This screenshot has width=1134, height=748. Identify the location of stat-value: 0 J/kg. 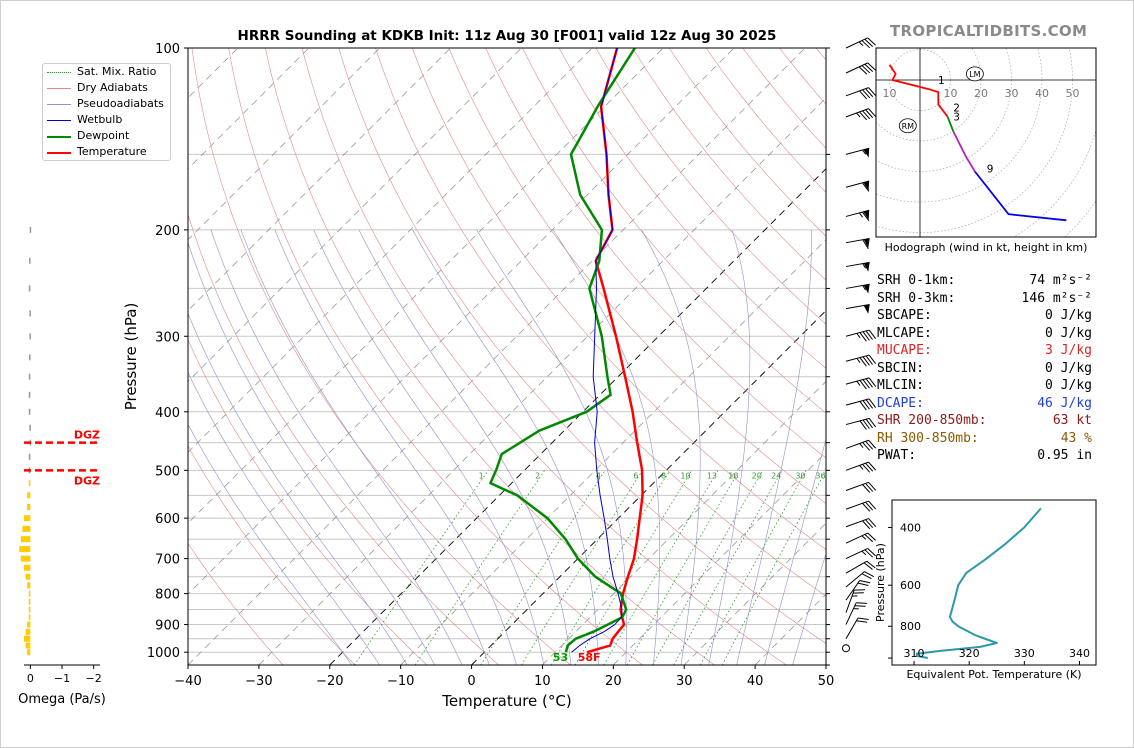
(1068, 385).